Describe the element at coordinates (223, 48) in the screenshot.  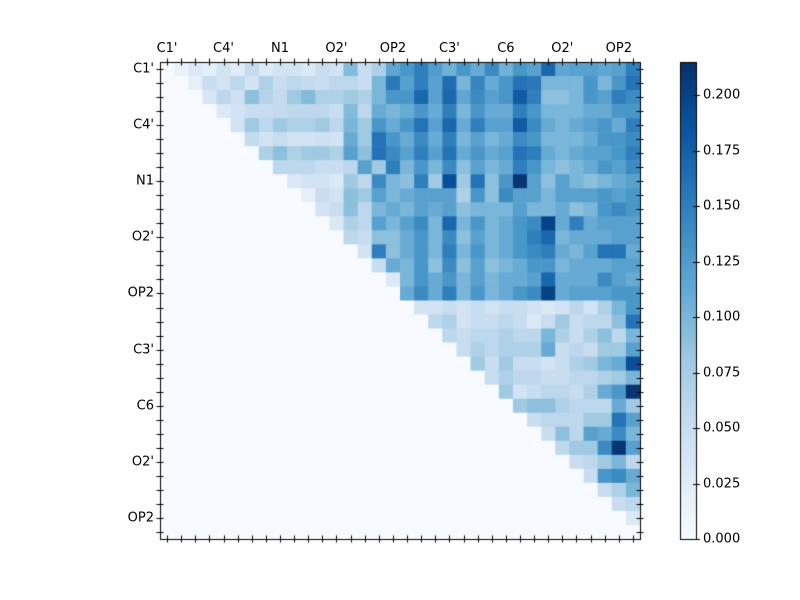
I see `x-axis-tick-label: C4'` at that location.